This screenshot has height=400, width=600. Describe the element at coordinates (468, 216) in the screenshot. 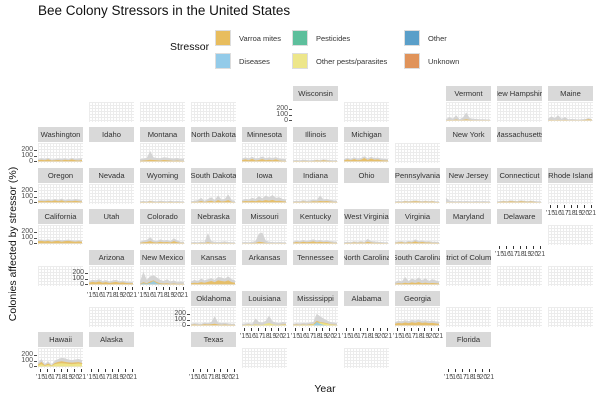

I see `strip-label: Maryland` at that location.